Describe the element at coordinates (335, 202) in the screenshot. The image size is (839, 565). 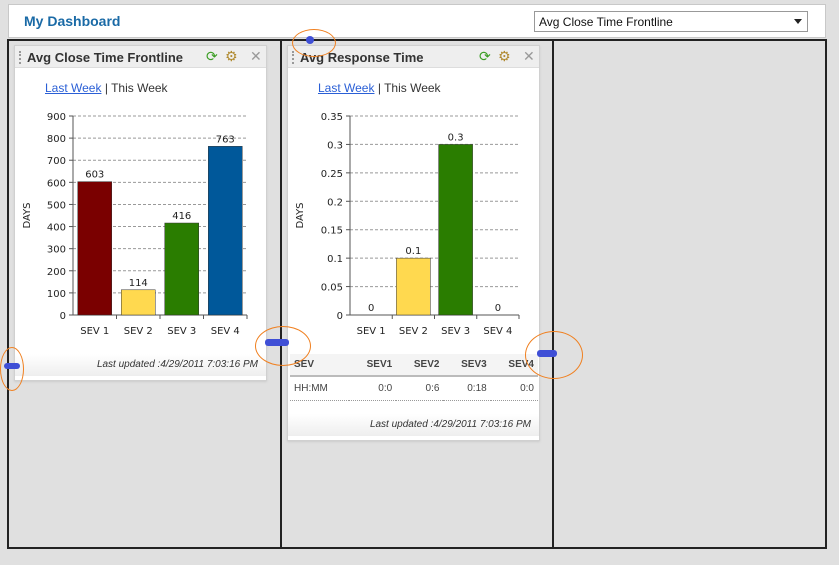
I see `y-tick-label: 0.2` at that location.